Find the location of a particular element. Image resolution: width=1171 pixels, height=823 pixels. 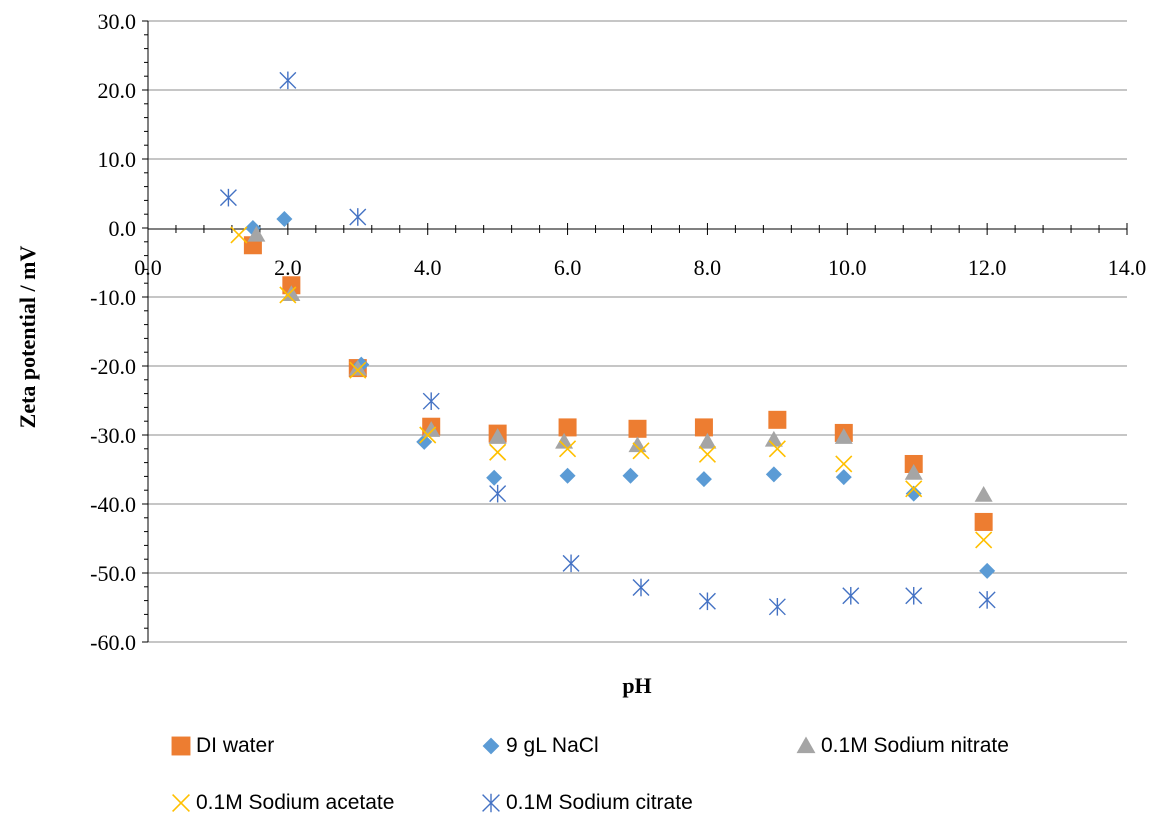

legend-item-nacl: 9 gL NaCl is located at coordinates (539, 746).